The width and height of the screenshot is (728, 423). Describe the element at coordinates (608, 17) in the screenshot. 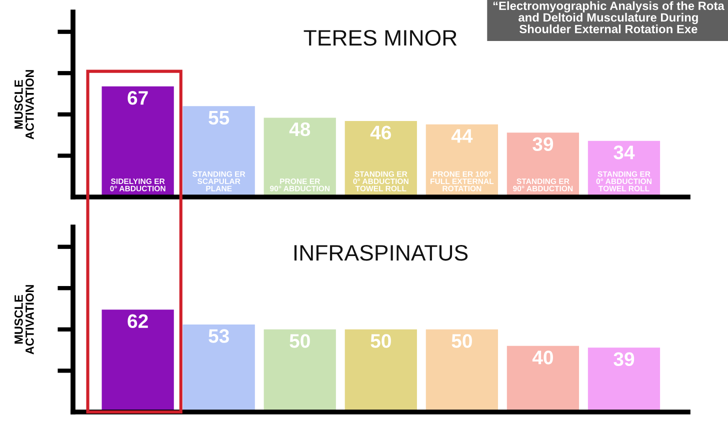

I see `annotation: “Electromyographic Analysis of the Rota and Deltoid Musculature During Shoulder External Rotation Exe` at that location.